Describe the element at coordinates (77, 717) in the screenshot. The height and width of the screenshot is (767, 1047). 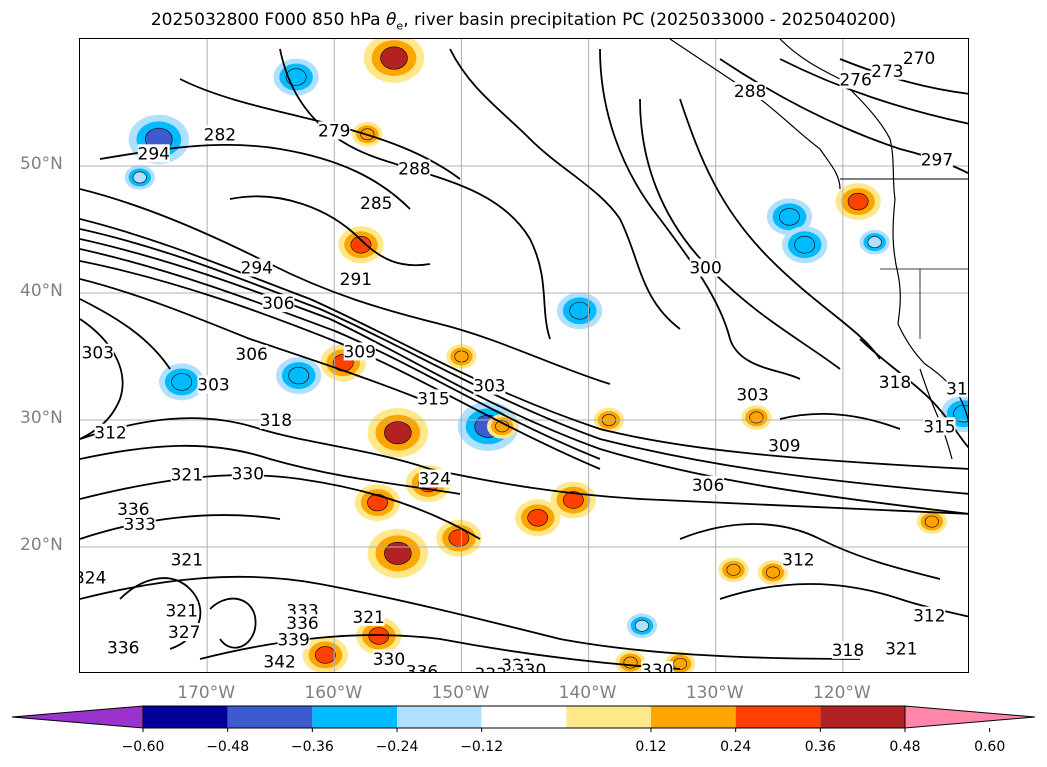
I see `colorbar-extend-under` at that location.